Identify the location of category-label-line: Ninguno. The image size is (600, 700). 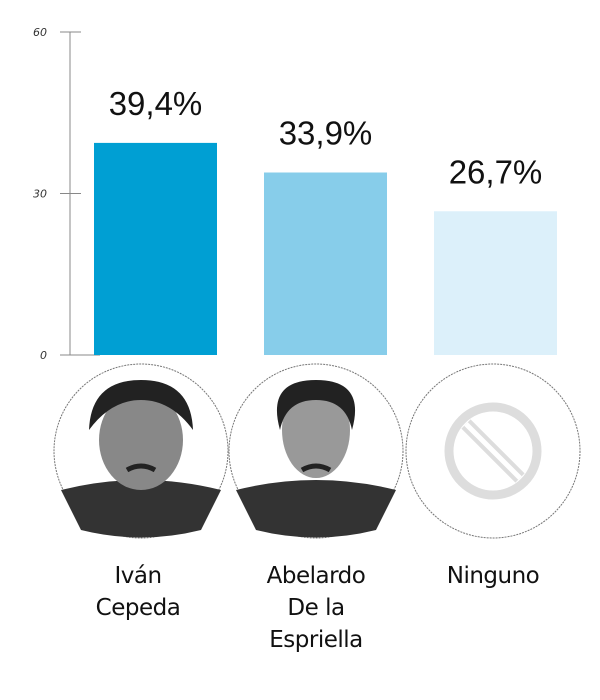
(493, 576).